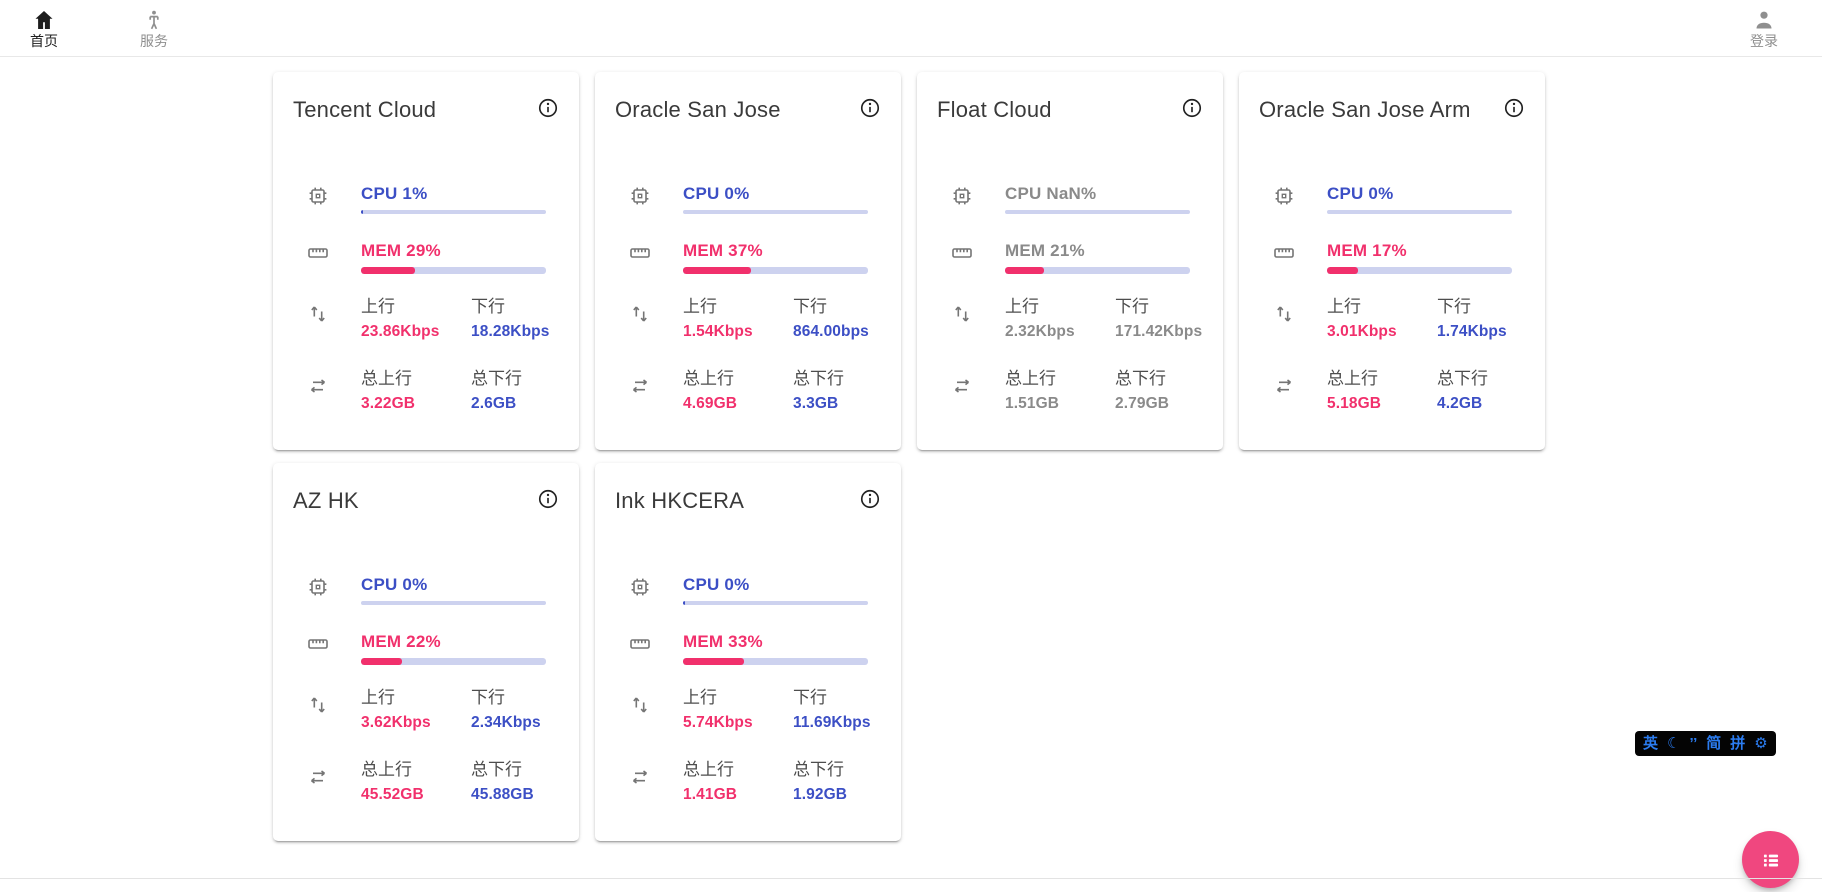  What do you see at coordinates (1460, 403) in the screenshot?
I see `total-download-value: 4.2GB` at bounding box center [1460, 403].